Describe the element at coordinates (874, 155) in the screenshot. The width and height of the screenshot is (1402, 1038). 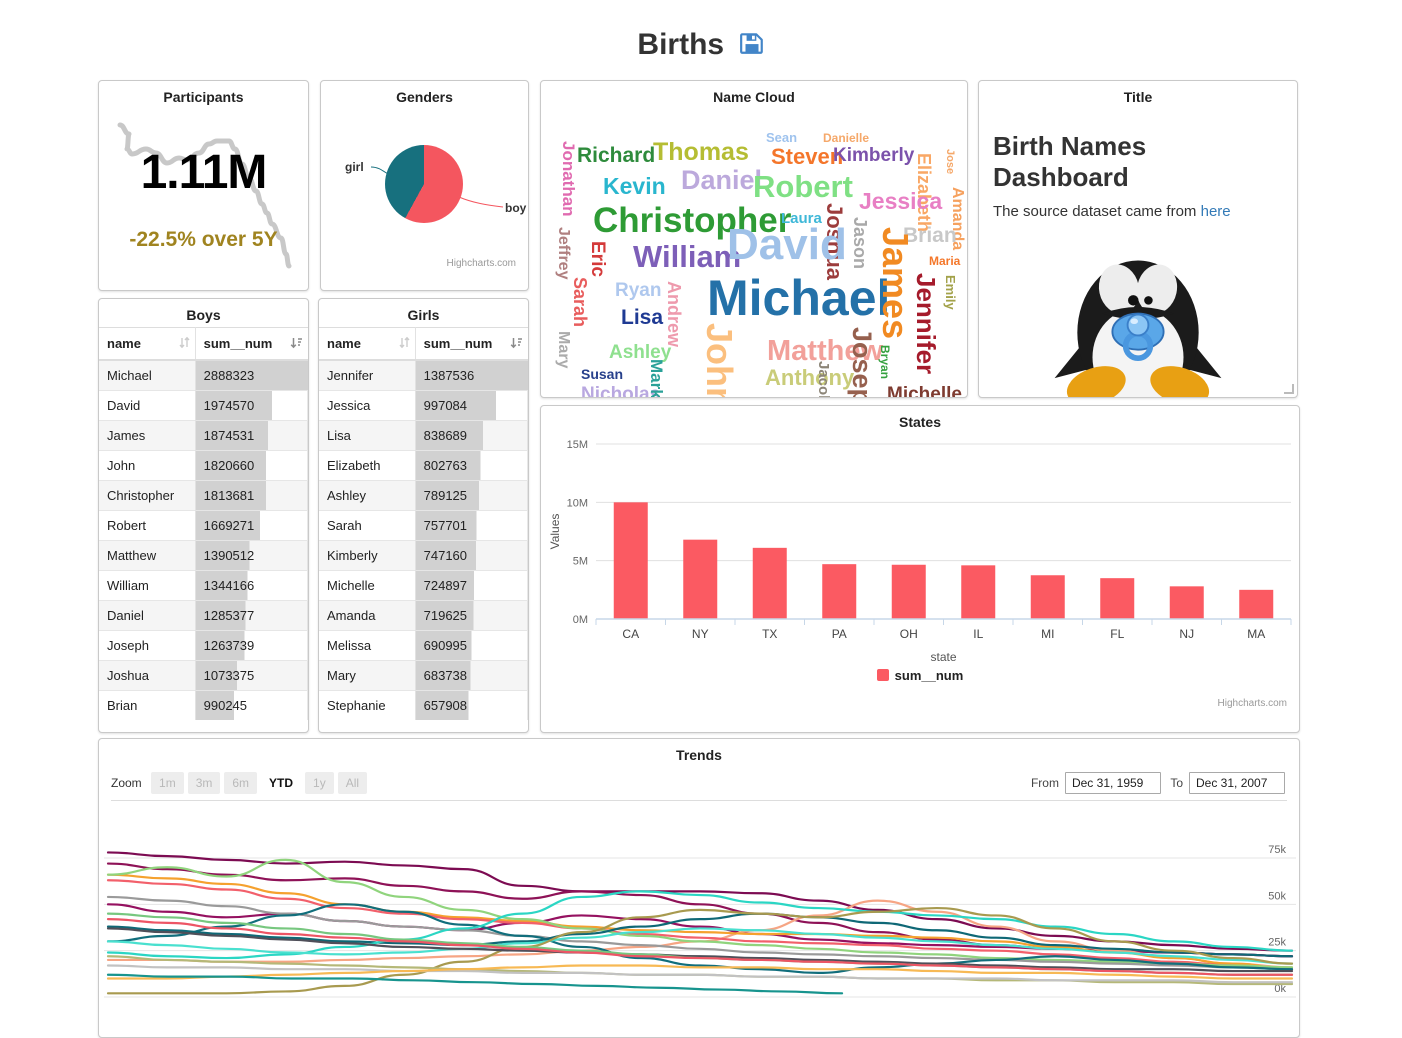
I see `cloud-word: Kimberly` at that location.